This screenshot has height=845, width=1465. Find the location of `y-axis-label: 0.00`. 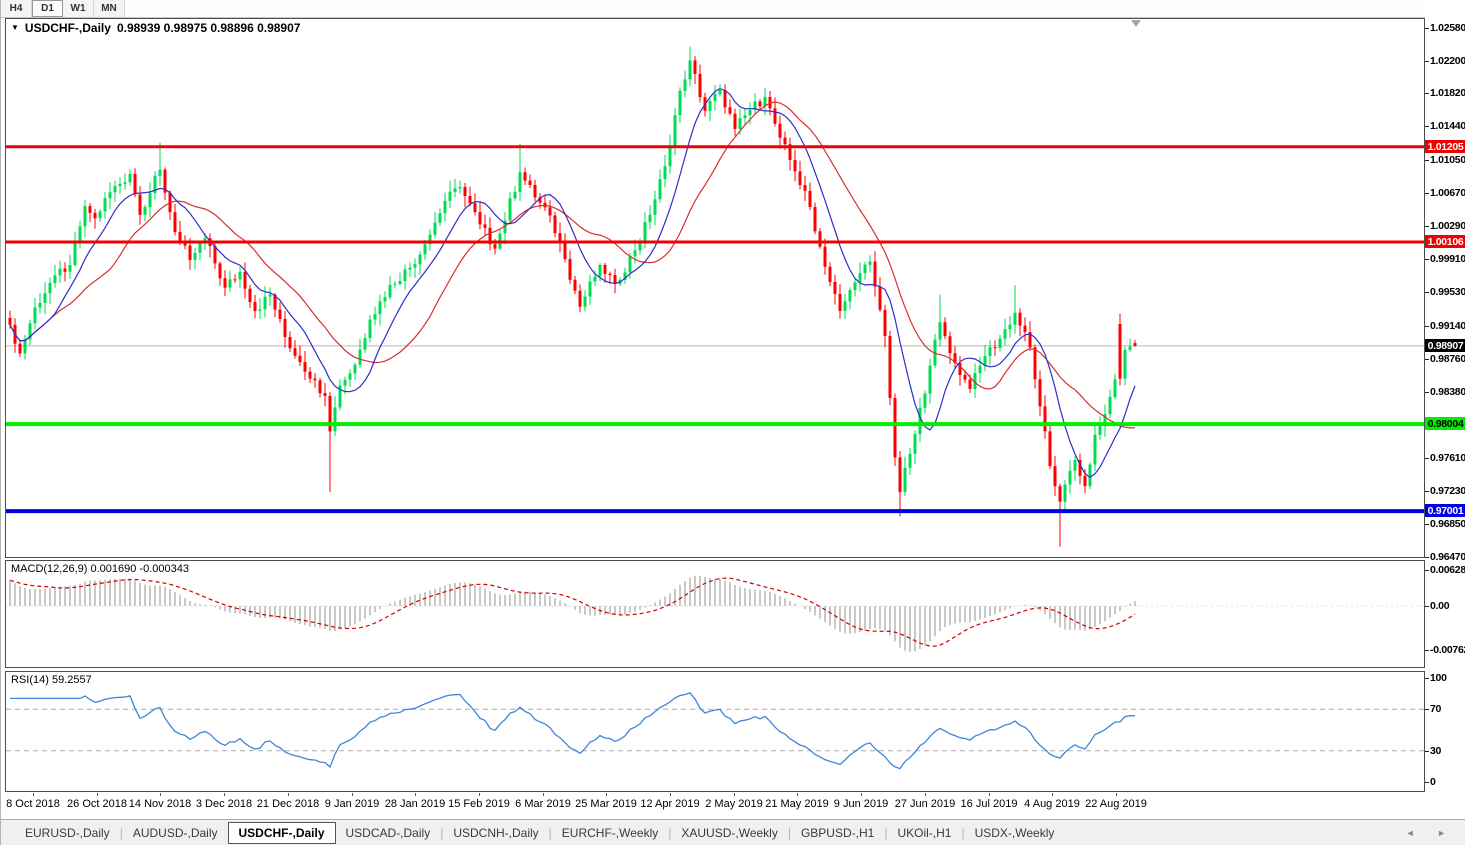

y-axis-label: 0.00 is located at coordinates (1440, 606).